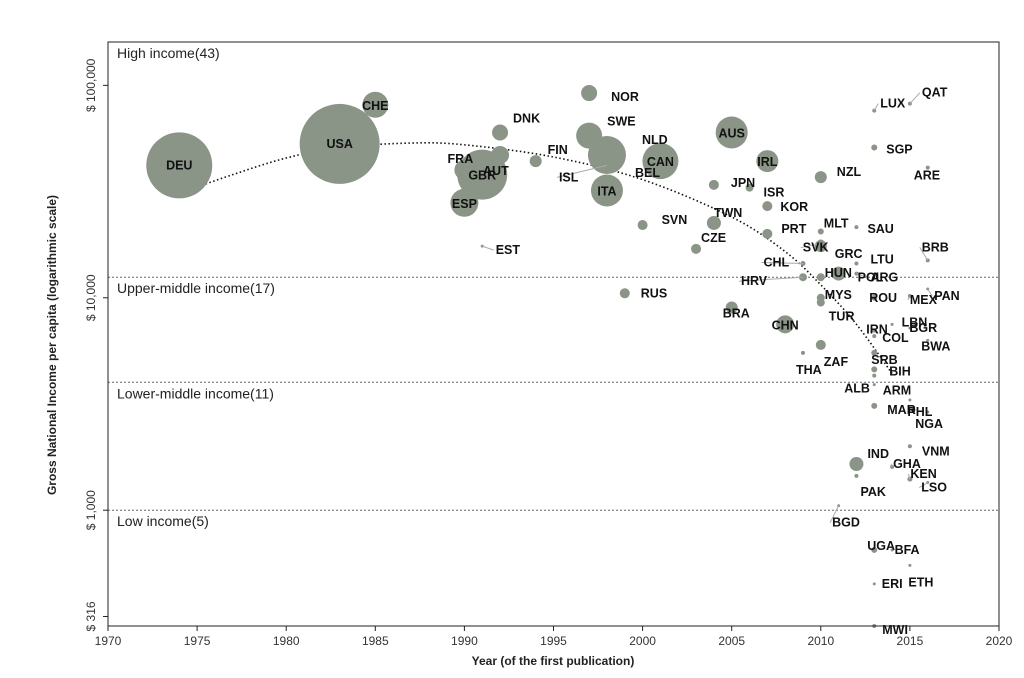 The height and width of the screenshot is (678, 1024). I want to click on x-tick-label: 1990, so click(464, 641).